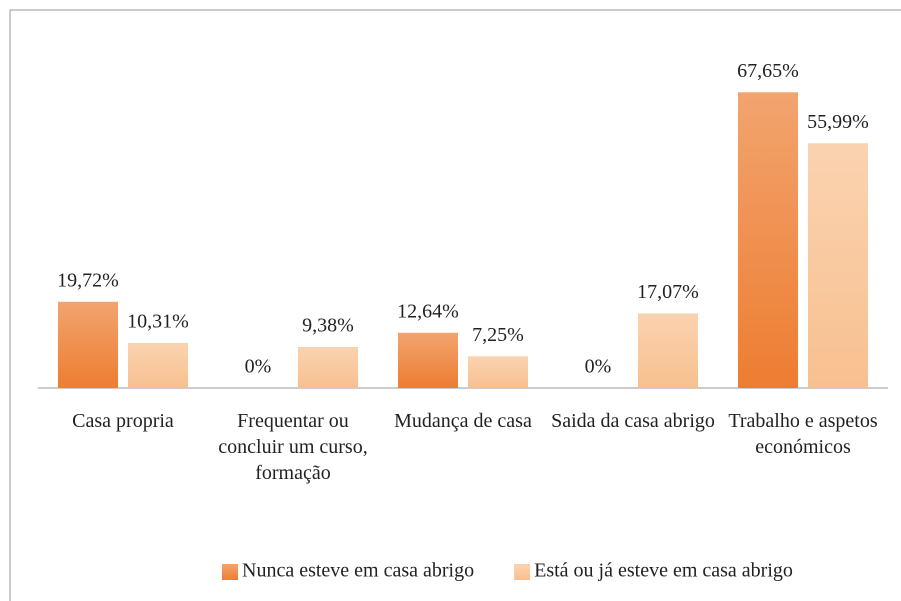  What do you see at coordinates (328, 326) in the screenshot?
I see `data-label: 9,38%` at bounding box center [328, 326].